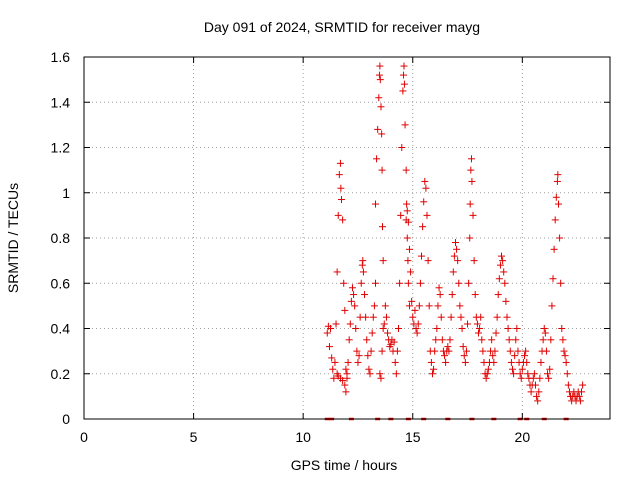 The height and width of the screenshot is (480, 640). I want to click on y-axis-label: SRMTID / TECUs, so click(13, 238).